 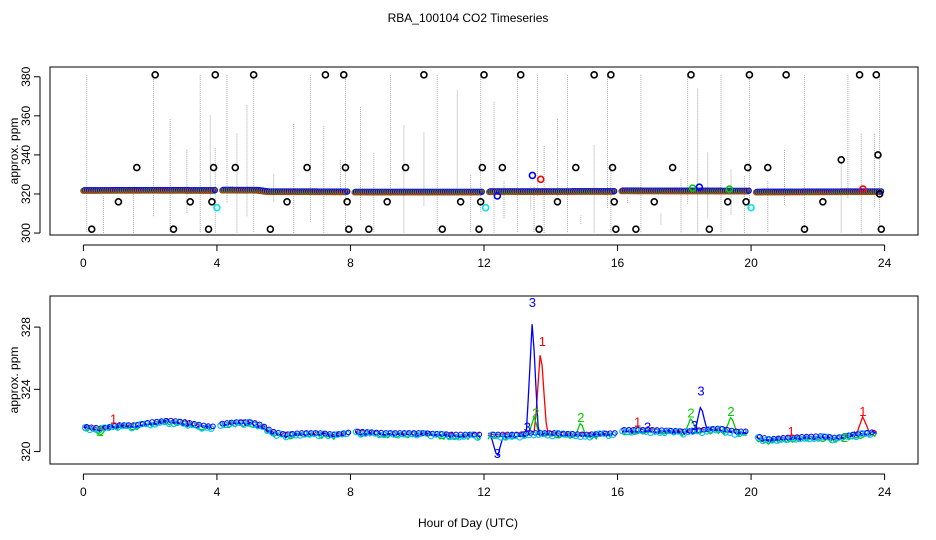 What do you see at coordinates (83, 263) in the screenshot?
I see `x-tick-label: 0` at bounding box center [83, 263].